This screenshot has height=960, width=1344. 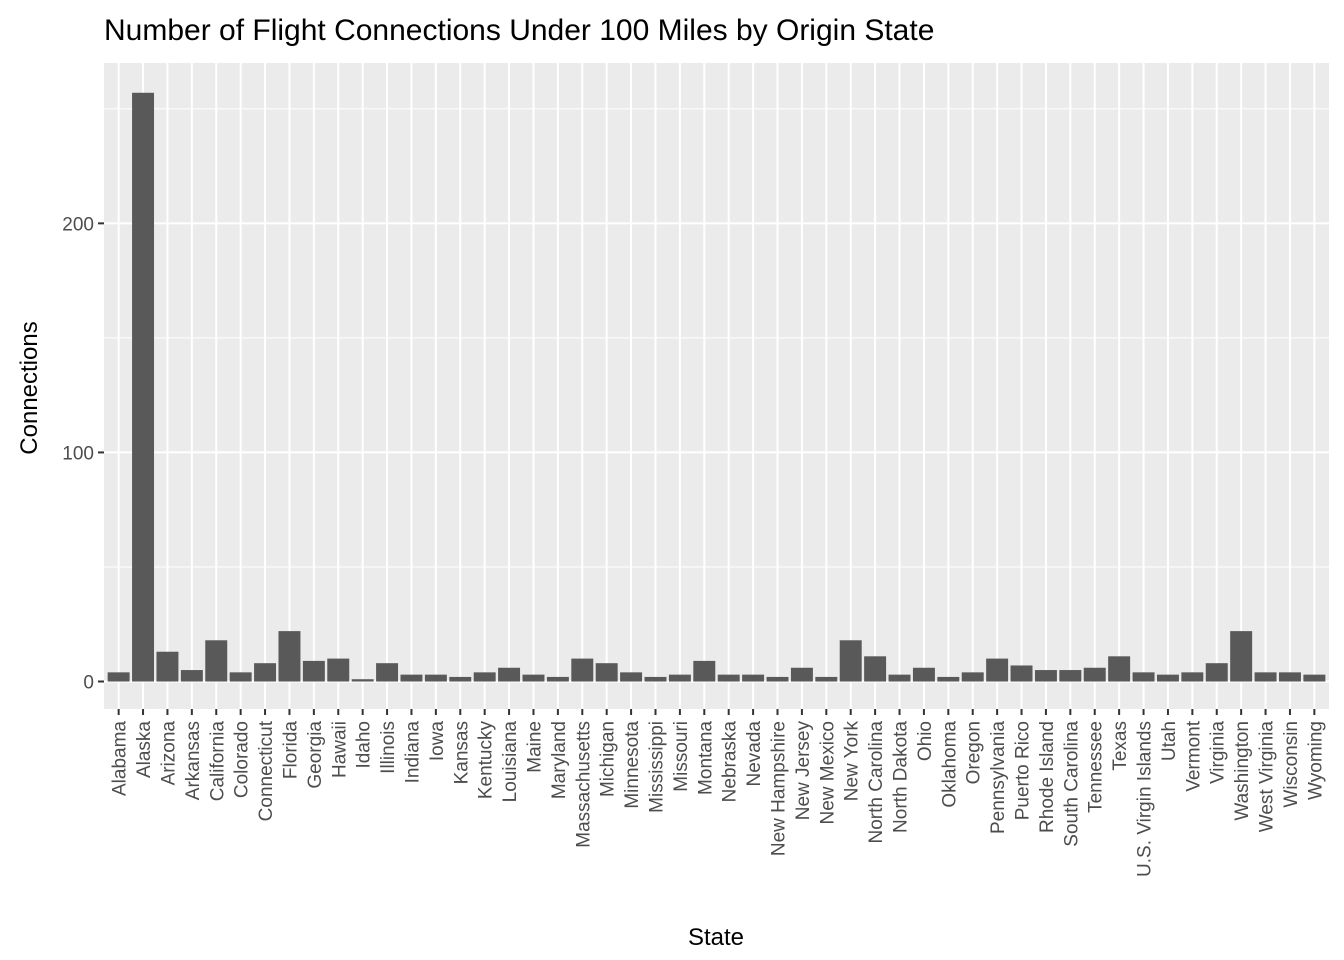 I want to click on y-axis: 0 100 200, so click(x=83, y=454).